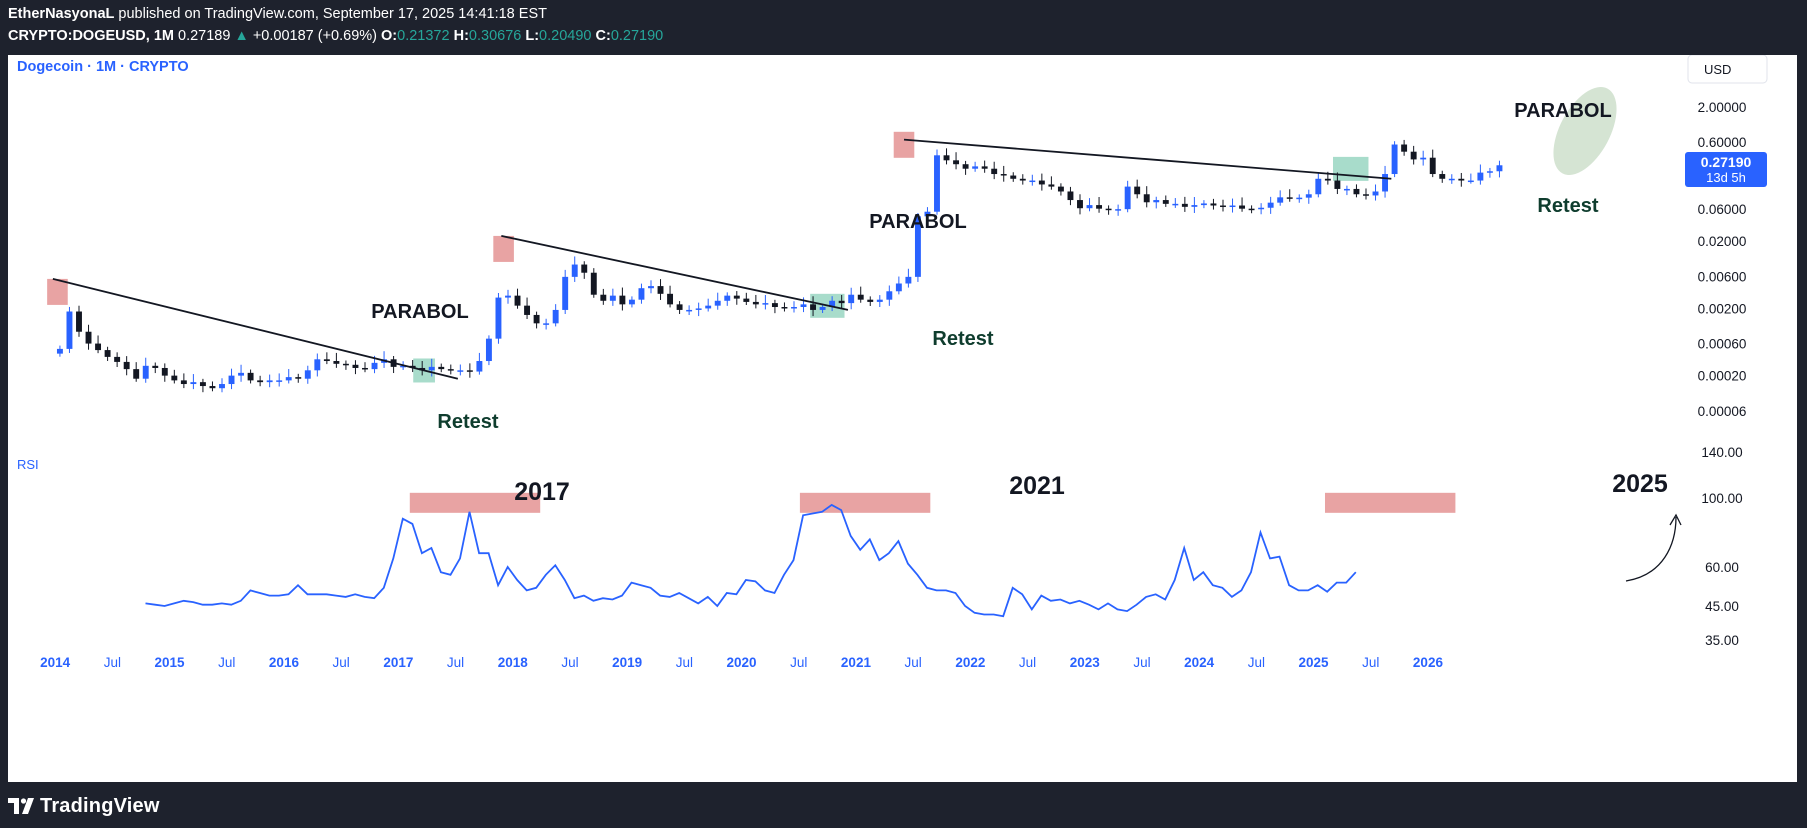 The width and height of the screenshot is (1807, 828). Describe the element at coordinates (61, 14) in the screenshot. I see `author-name: EtherNasyonaL` at that location.